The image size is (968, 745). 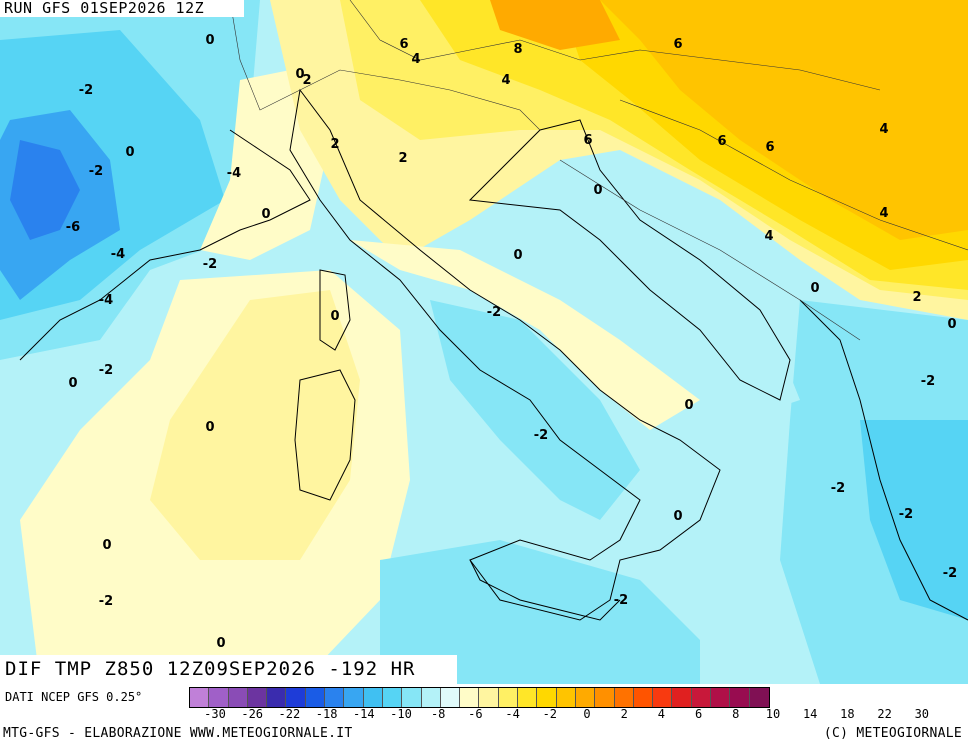 I want to click on field-cool-tyrrhenian, so click(x=535, y=410).